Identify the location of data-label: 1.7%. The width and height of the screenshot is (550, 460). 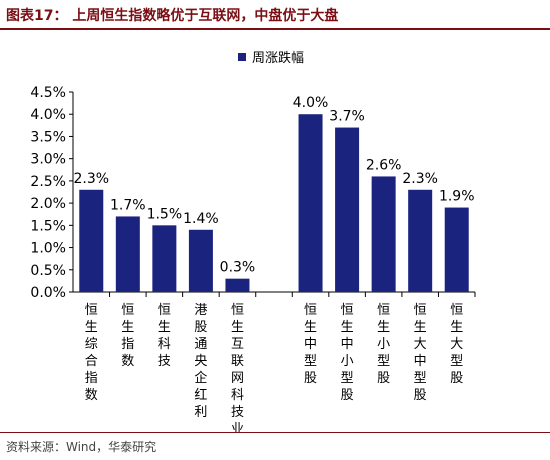
(128, 205).